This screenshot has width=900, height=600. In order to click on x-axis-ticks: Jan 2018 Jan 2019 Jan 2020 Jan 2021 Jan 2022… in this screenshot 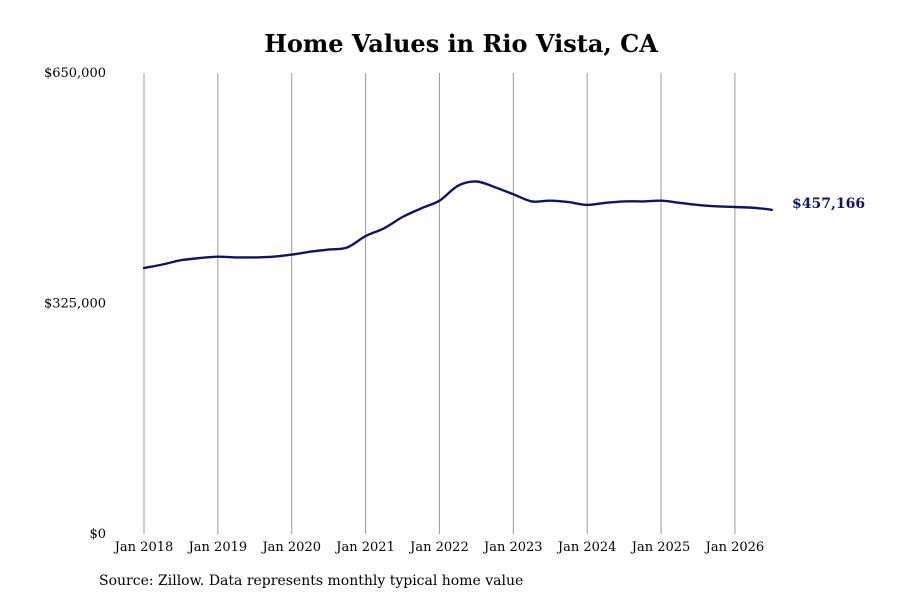, I will do `click(438, 547)`.